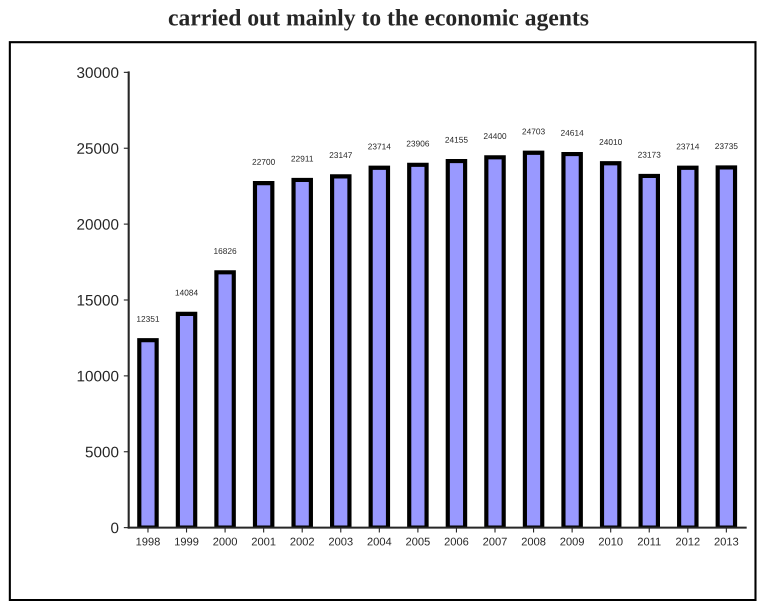 The width and height of the screenshot is (757, 603). Describe the element at coordinates (610, 542) in the screenshot. I see `x-tick-label: 2010` at that location.